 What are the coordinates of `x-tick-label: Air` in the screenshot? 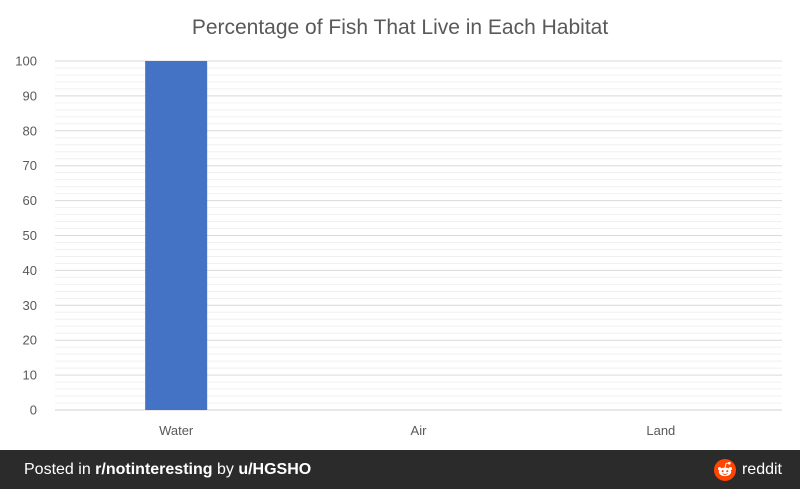 It's located at (419, 430).